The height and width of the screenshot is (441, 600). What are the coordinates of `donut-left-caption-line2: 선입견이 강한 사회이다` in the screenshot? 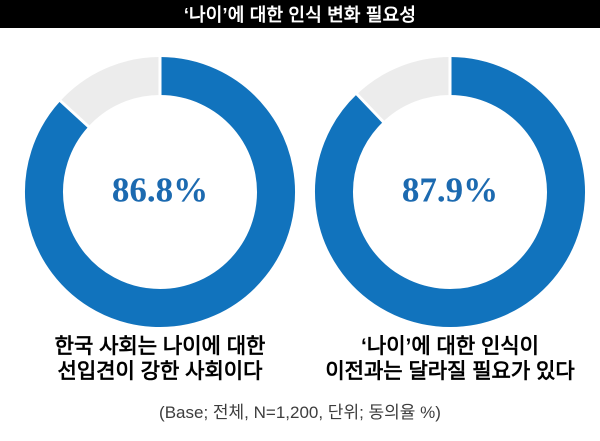 It's located at (160, 372).